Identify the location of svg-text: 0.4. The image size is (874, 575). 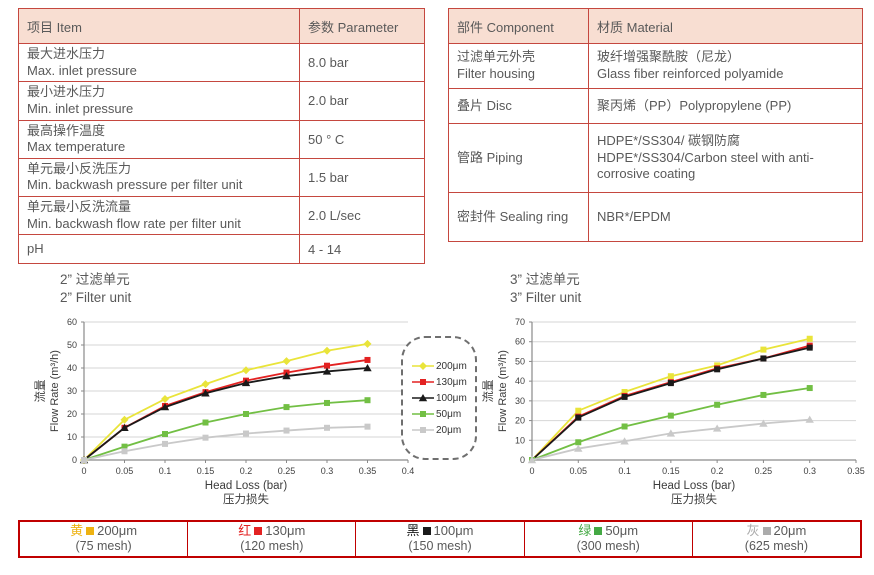
(408, 471).